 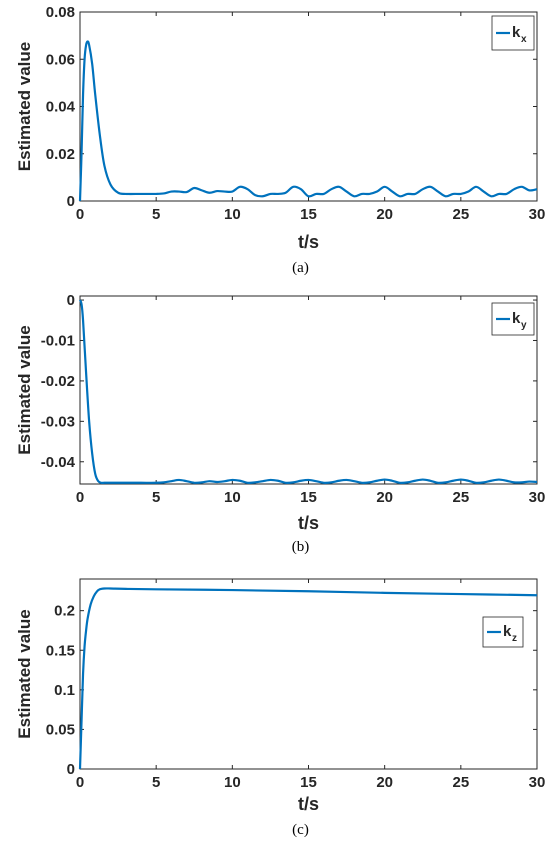 What do you see at coordinates (524, 325) in the screenshot?
I see `legend-label-subscript: y` at bounding box center [524, 325].